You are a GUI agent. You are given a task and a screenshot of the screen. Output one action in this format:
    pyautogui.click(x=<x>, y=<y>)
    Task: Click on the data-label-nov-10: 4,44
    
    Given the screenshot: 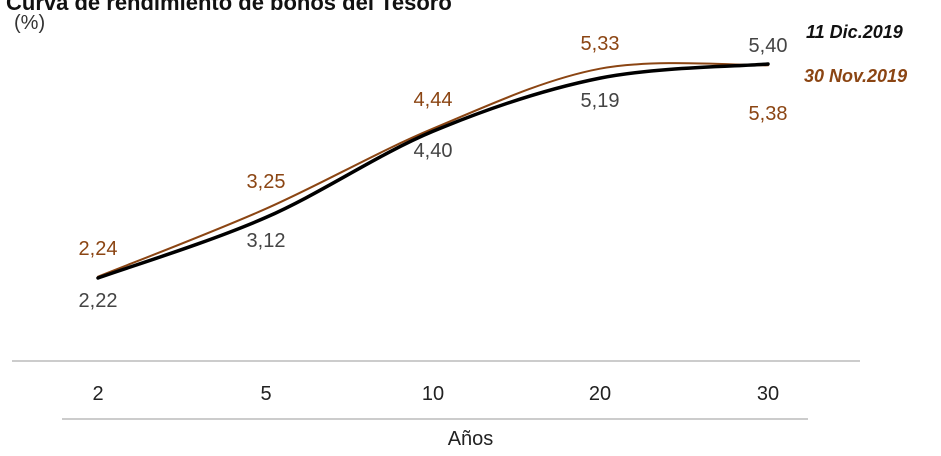 What is the action you would take?
    pyautogui.click(x=433, y=100)
    